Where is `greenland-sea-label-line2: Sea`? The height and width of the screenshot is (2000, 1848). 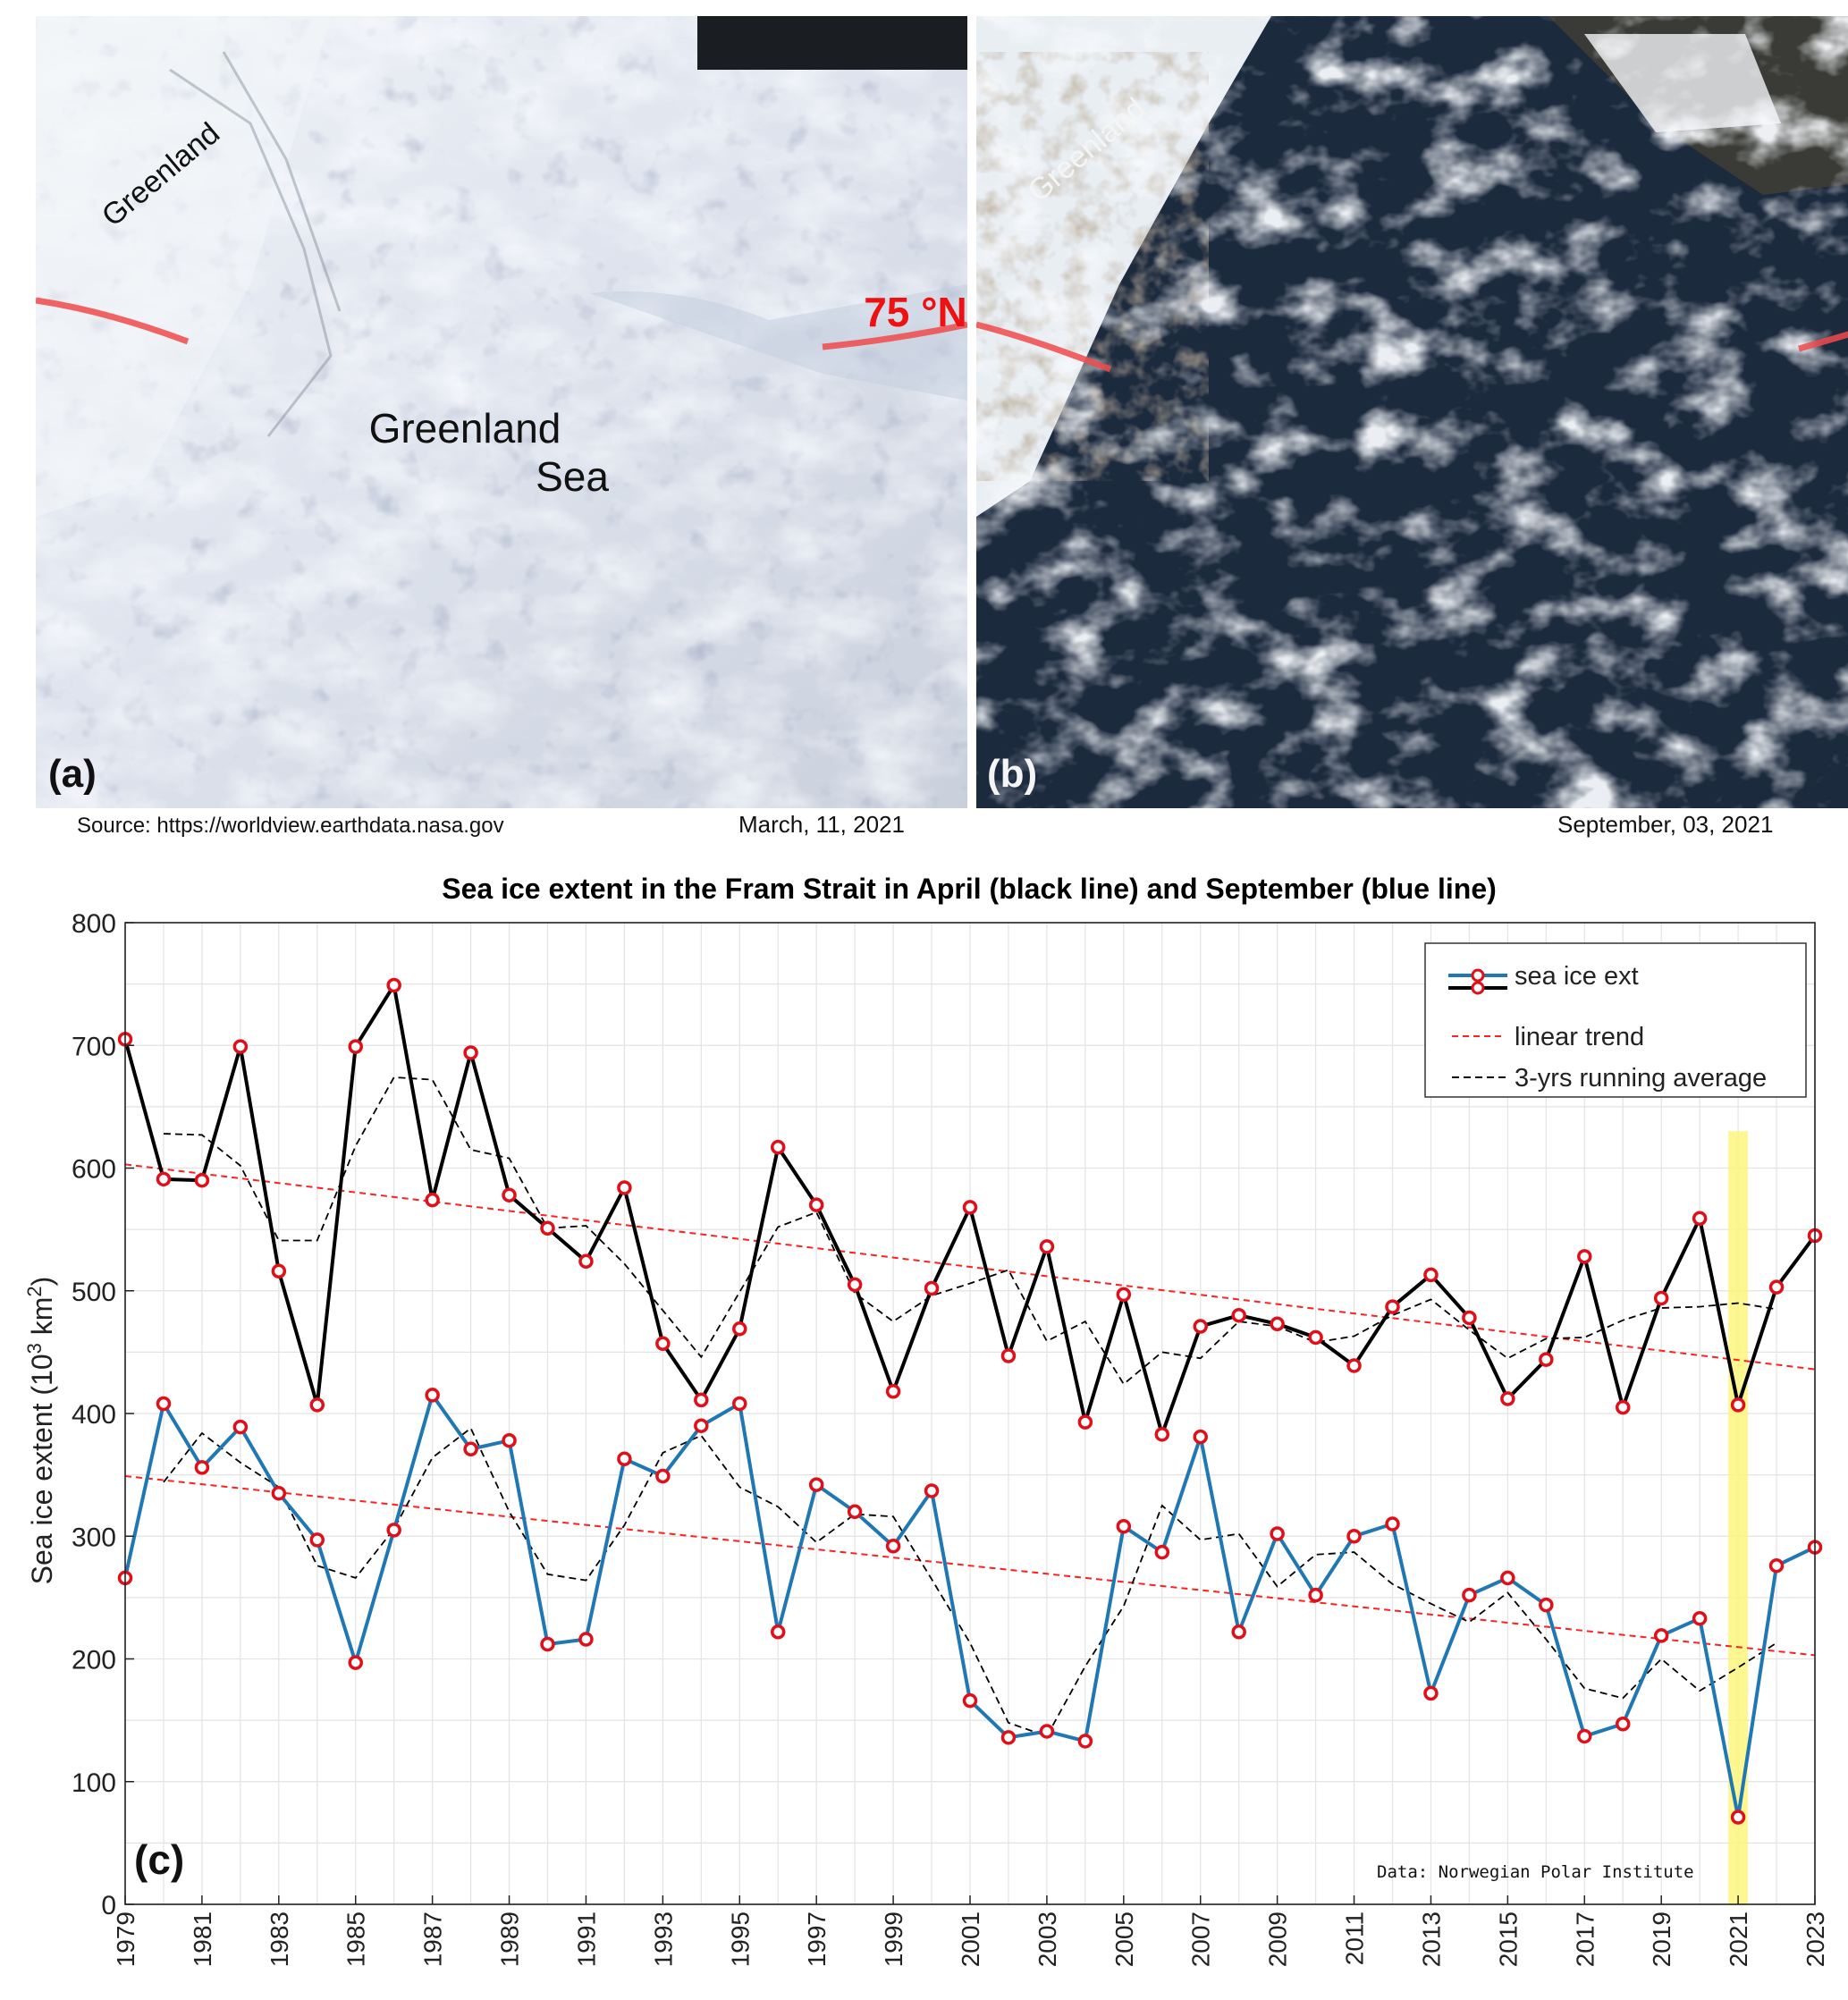 greenland-sea-label-line2: Sea is located at coordinates (572, 476).